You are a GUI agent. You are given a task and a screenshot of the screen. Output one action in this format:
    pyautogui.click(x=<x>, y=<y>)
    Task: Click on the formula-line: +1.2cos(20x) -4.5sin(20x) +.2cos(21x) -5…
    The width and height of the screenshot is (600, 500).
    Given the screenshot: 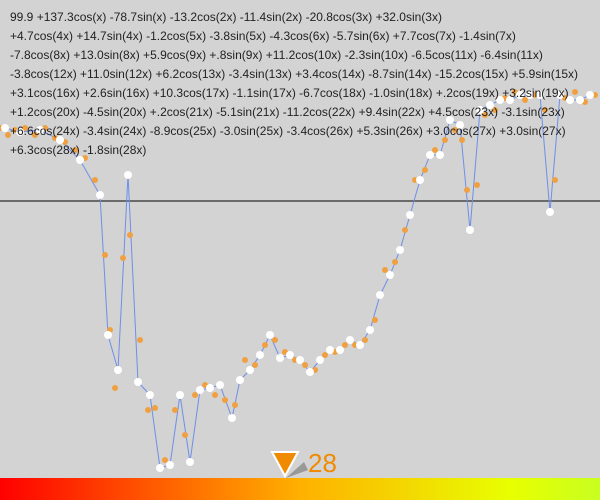 What is the action you would take?
    pyautogui.click(x=287, y=112)
    